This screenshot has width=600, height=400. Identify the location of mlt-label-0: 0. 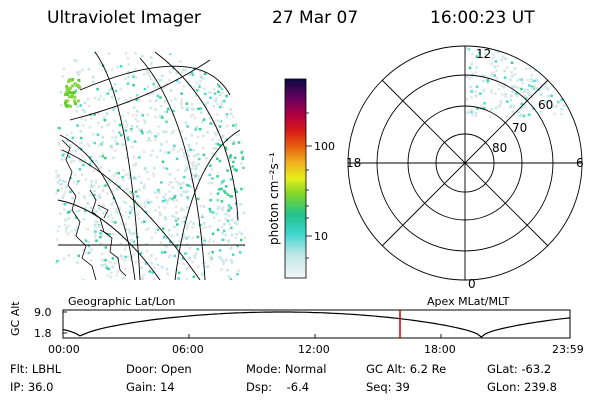
(472, 284).